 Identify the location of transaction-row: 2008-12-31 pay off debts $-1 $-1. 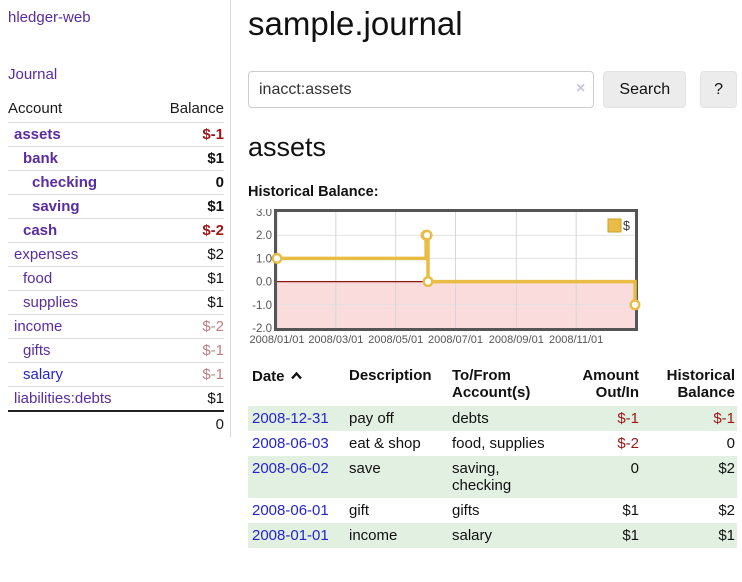
(492, 418).